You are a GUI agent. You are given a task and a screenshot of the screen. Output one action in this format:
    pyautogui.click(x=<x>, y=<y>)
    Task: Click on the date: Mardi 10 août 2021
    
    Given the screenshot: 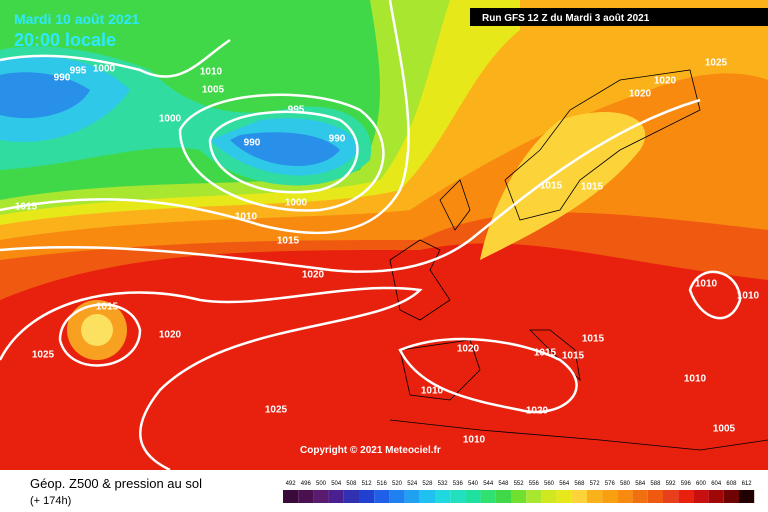 What is the action you would take?
    pyautogui.click(x=76, y=19)
    